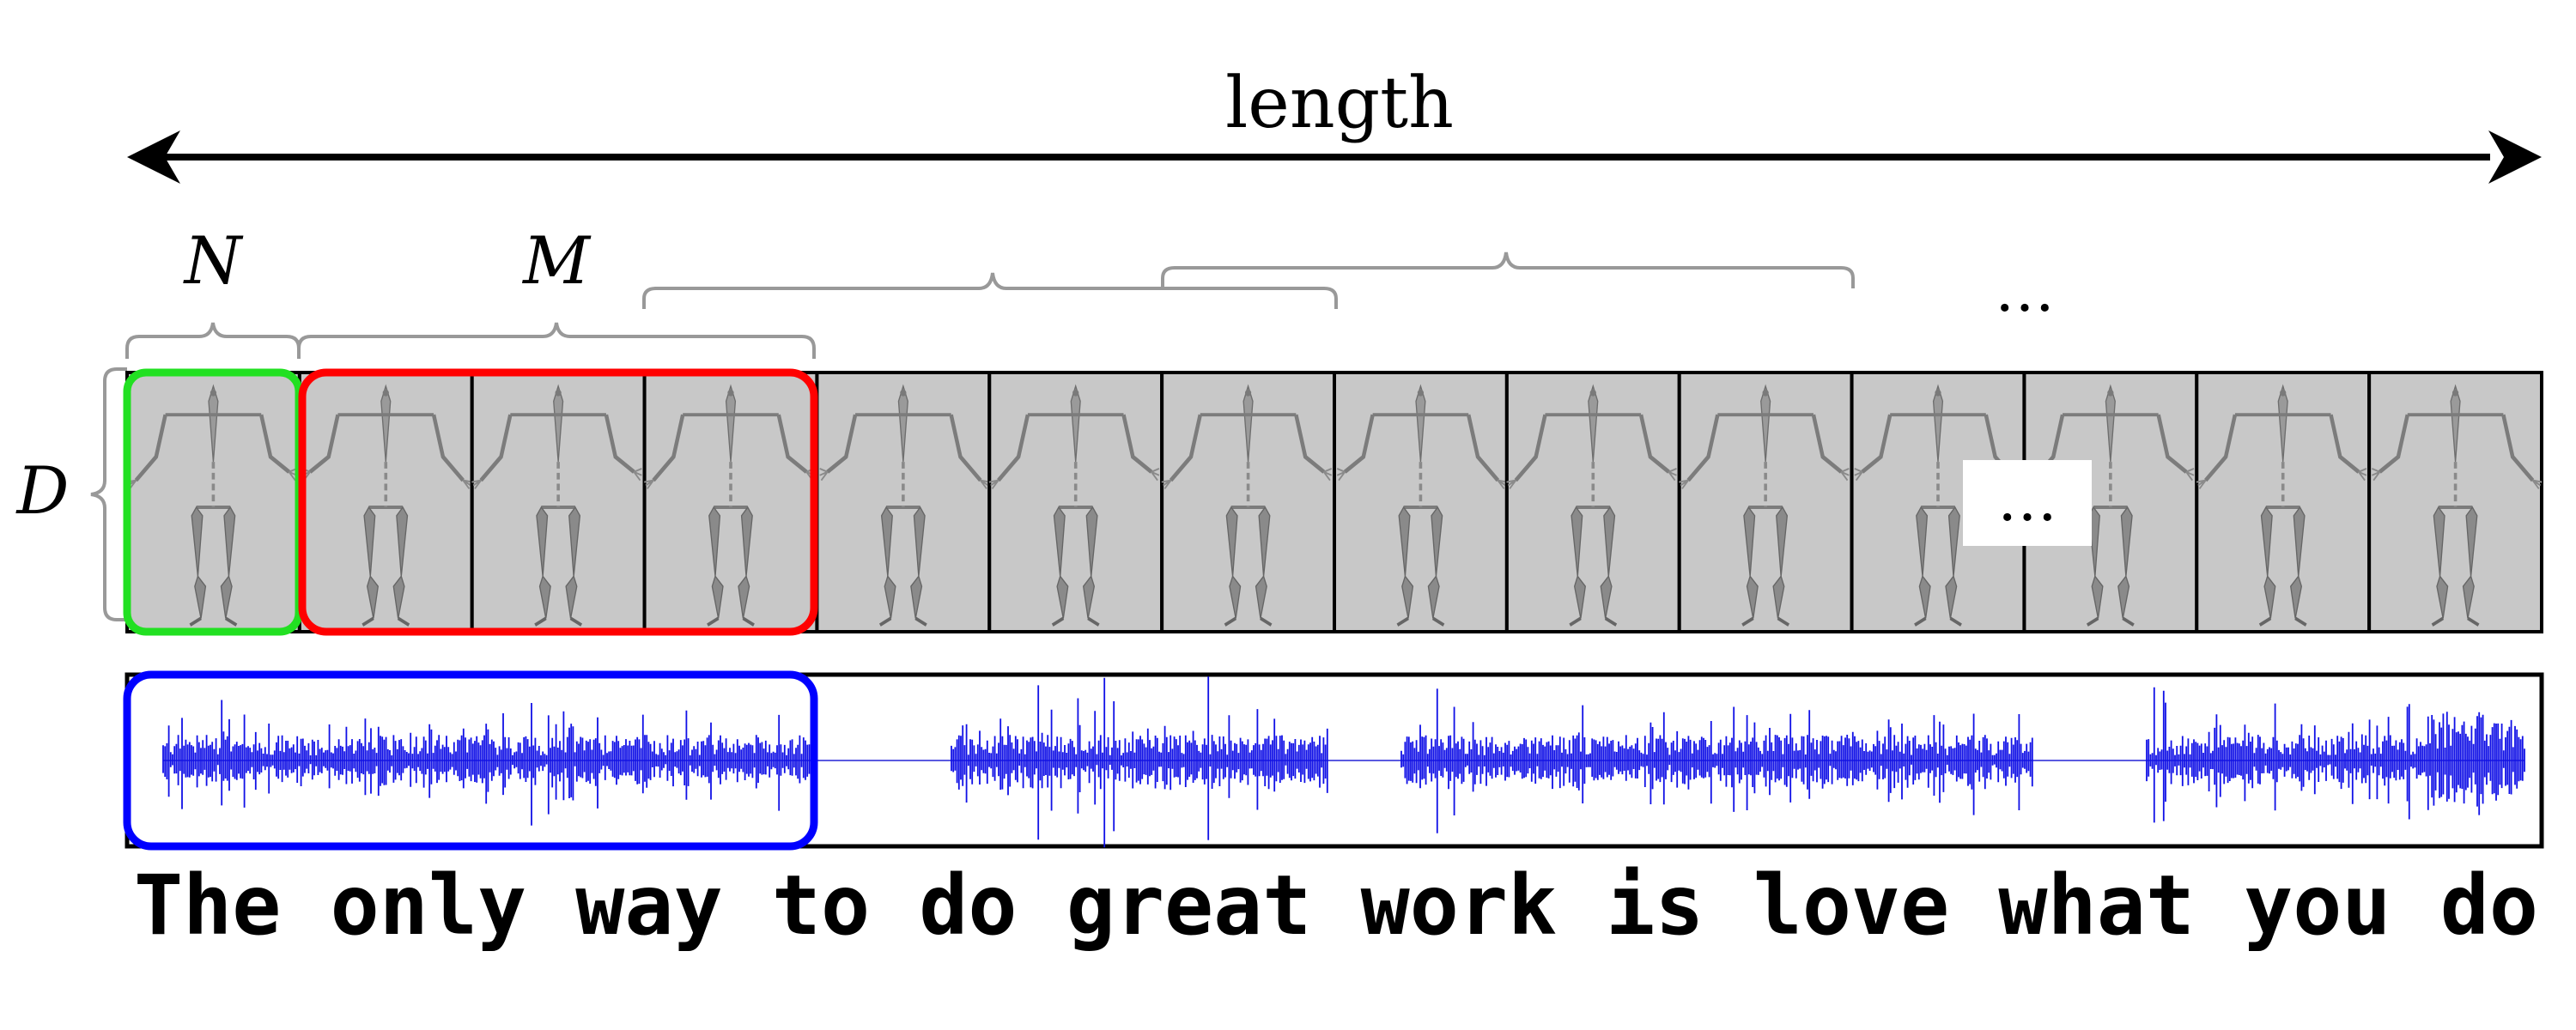 This screenshot has width=2576, height=1030. What do you see at coordinates (42, 490) in the screenshot?
I see `symbol-d: D` at bounding box center [42, 490].